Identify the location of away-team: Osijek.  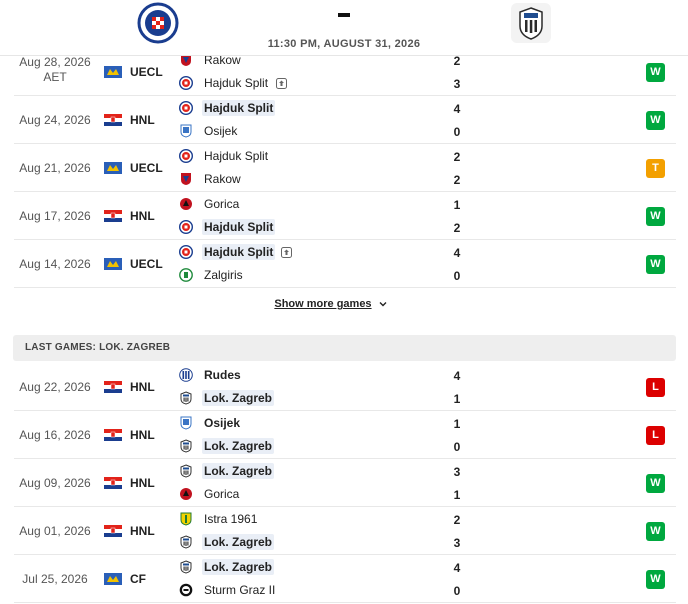
(209, 131).